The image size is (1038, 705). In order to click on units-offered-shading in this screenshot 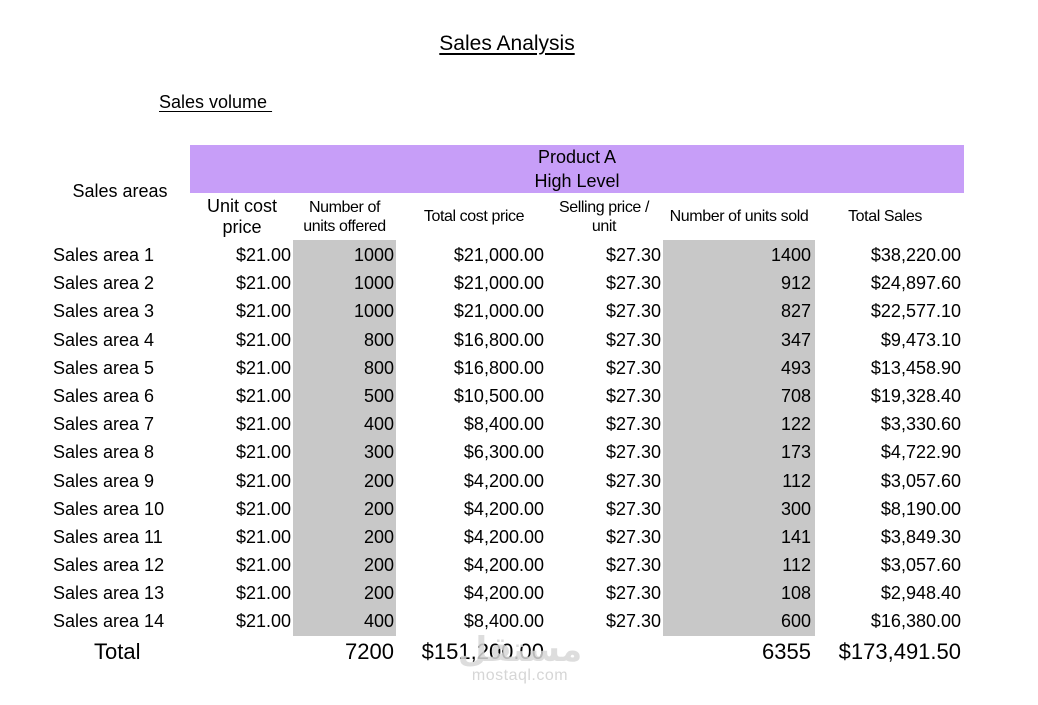, I will do `click(344, 438)`.